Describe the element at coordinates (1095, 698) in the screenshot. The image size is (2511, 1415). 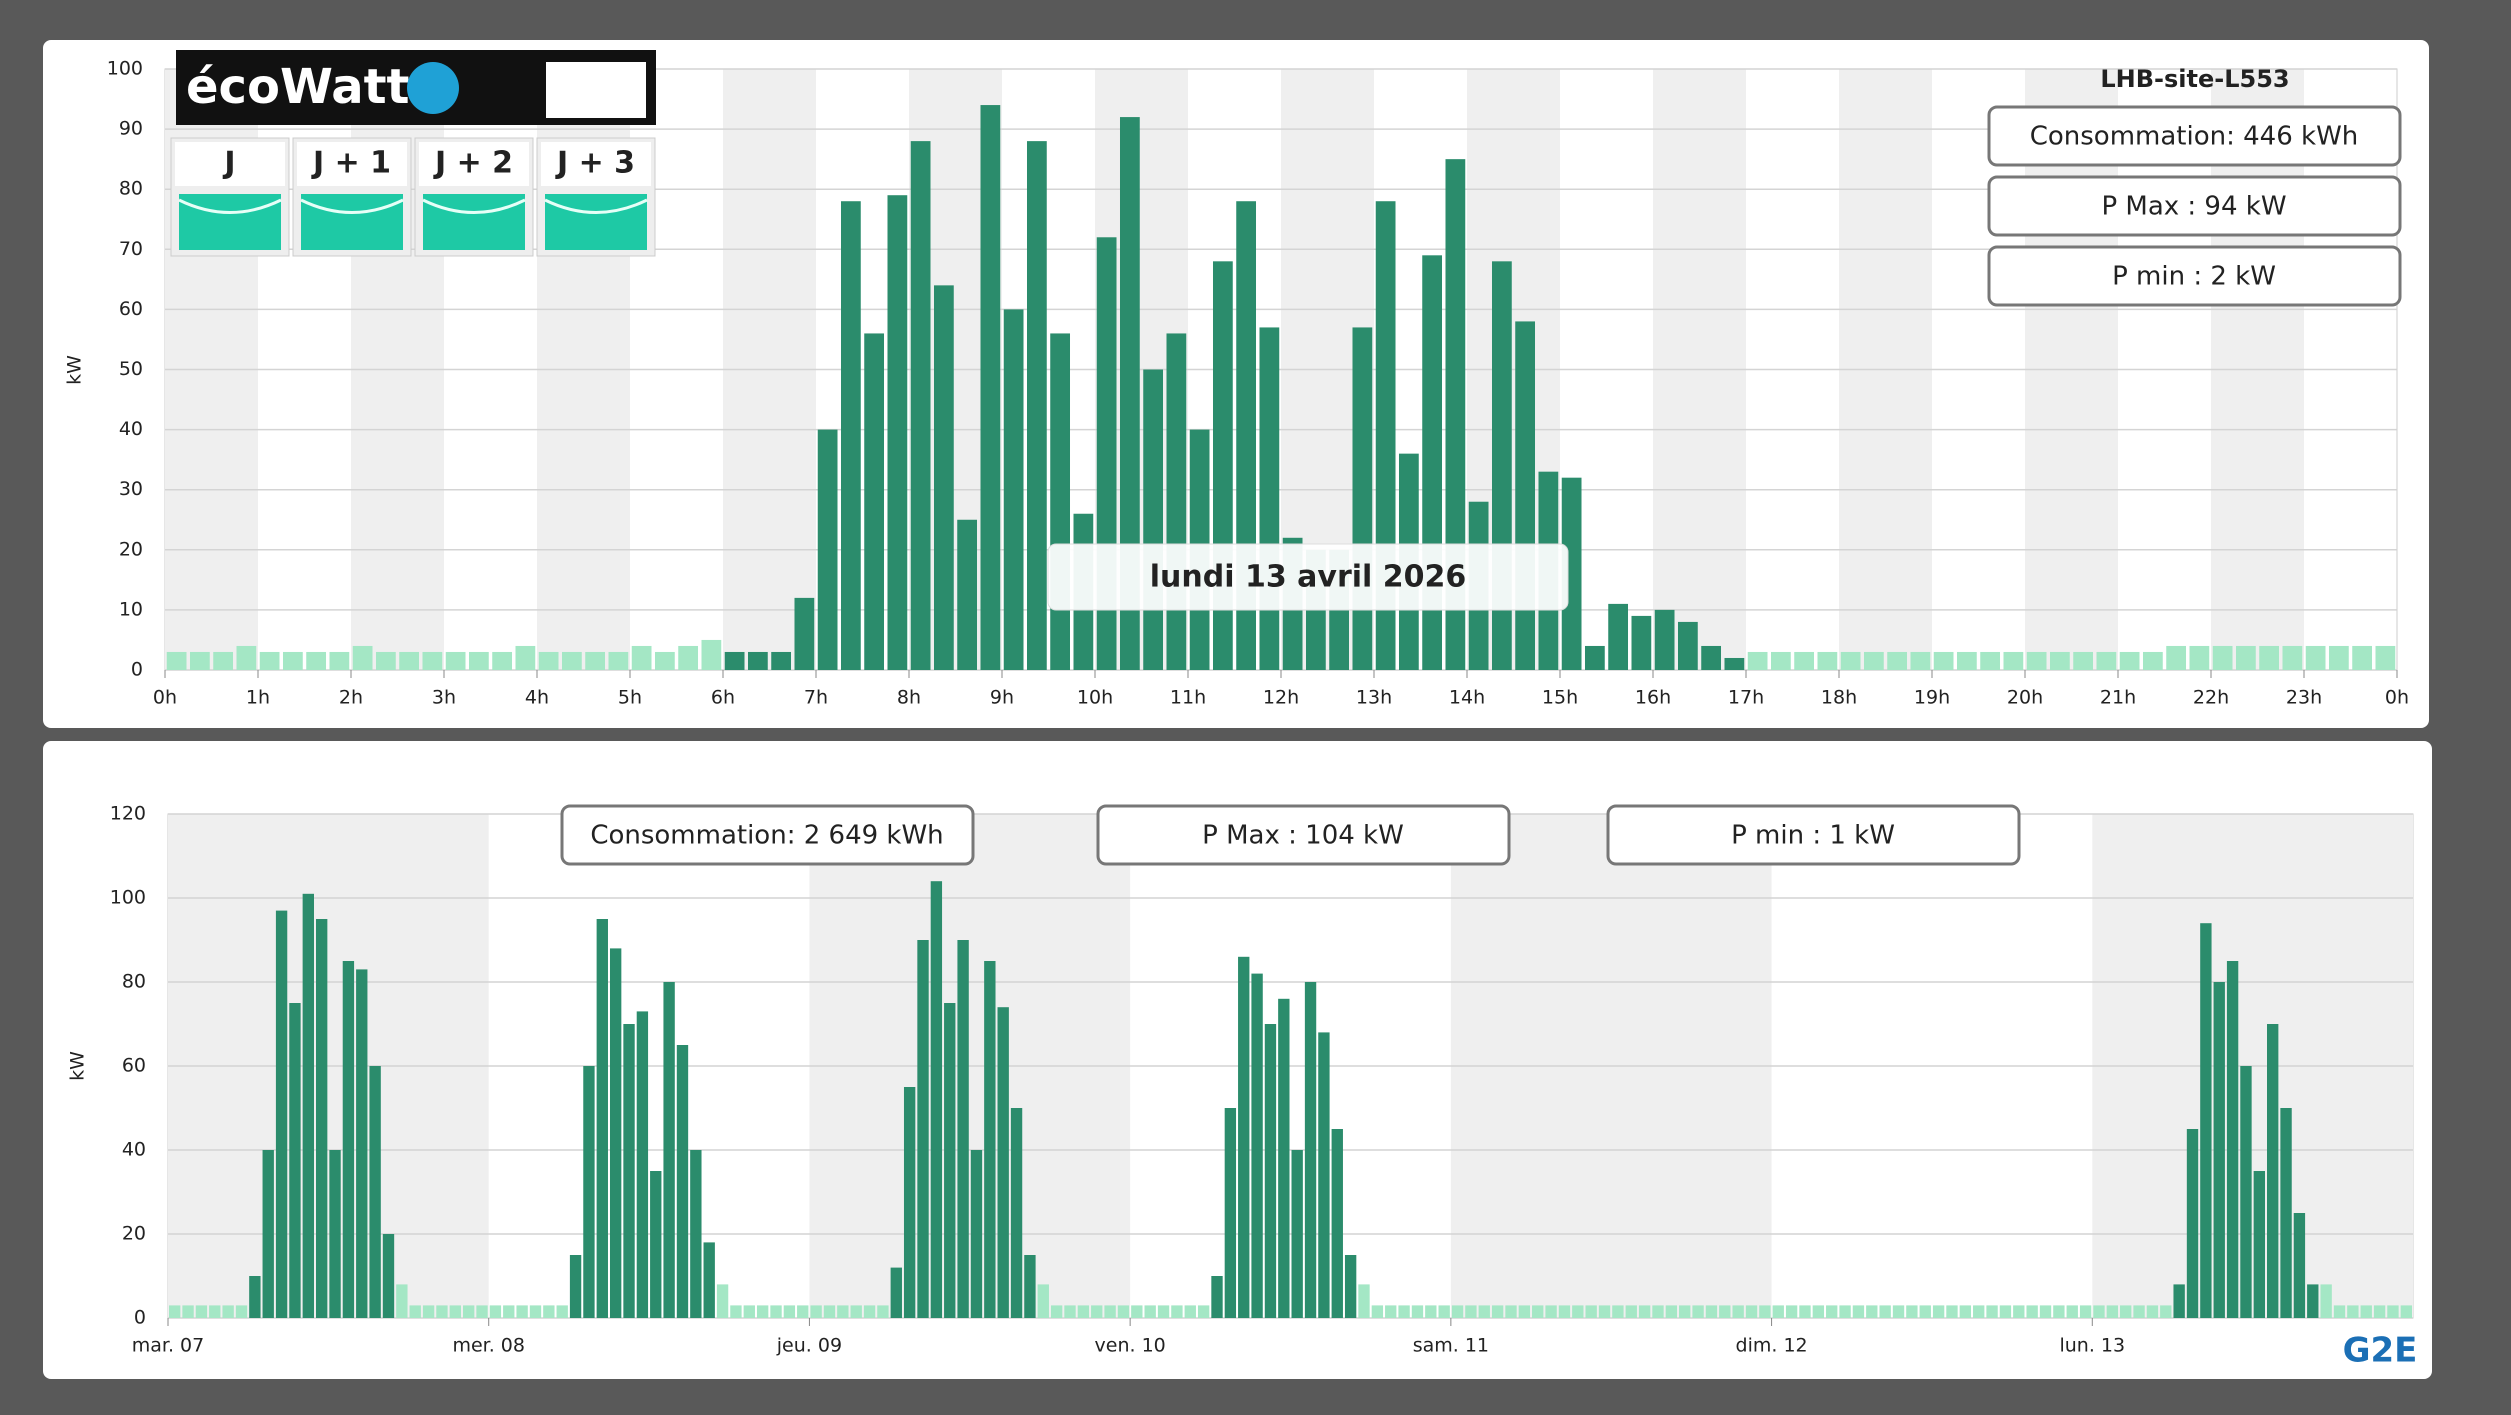
I see `x-tick-label: 10h` at that location.